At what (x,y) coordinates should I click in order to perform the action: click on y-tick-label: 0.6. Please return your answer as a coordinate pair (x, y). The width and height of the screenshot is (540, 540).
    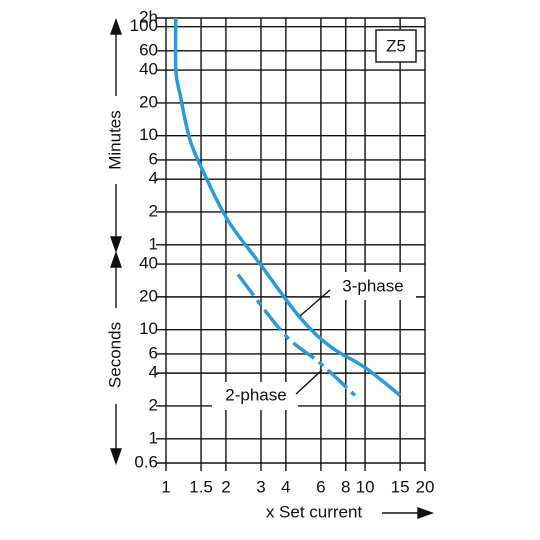
    Looking at the image, I should click on (146, 461).